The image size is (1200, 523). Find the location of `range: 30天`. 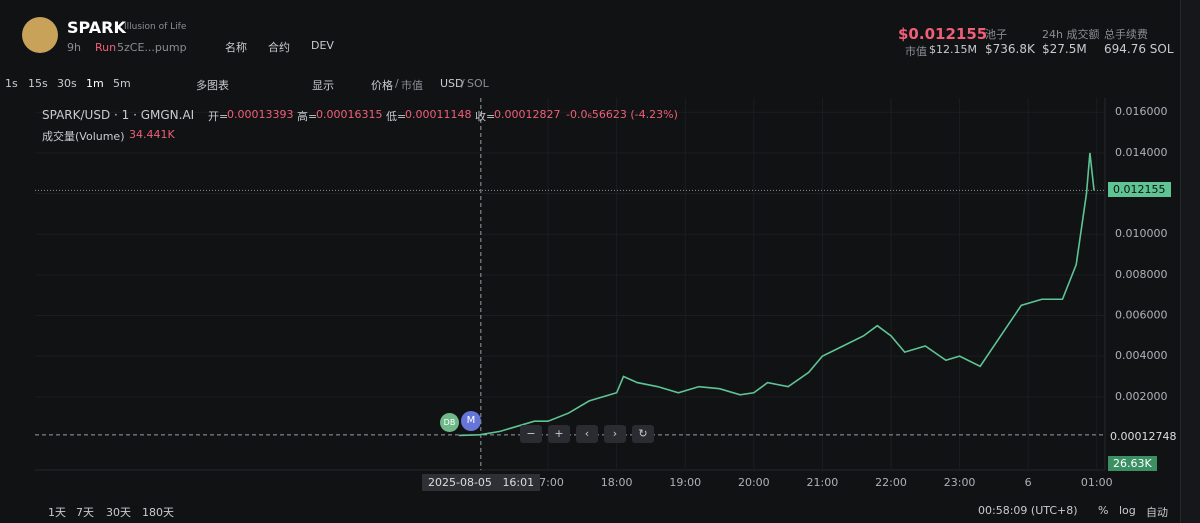

range: 30天 is located at coordinates (118, 512).